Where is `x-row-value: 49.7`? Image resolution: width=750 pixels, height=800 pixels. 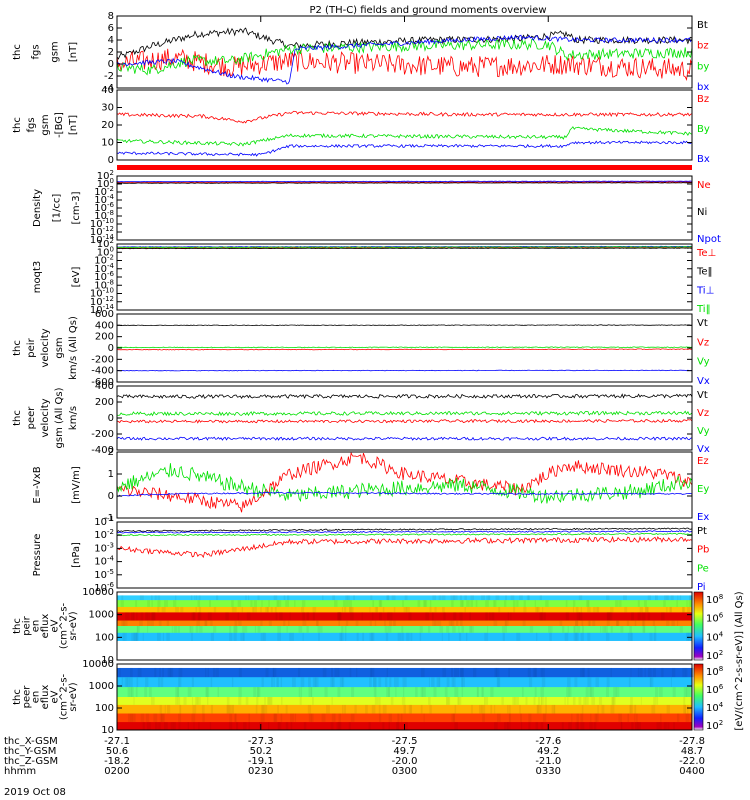 x-row-value: 49.7 is located at coordinates (404, 751).